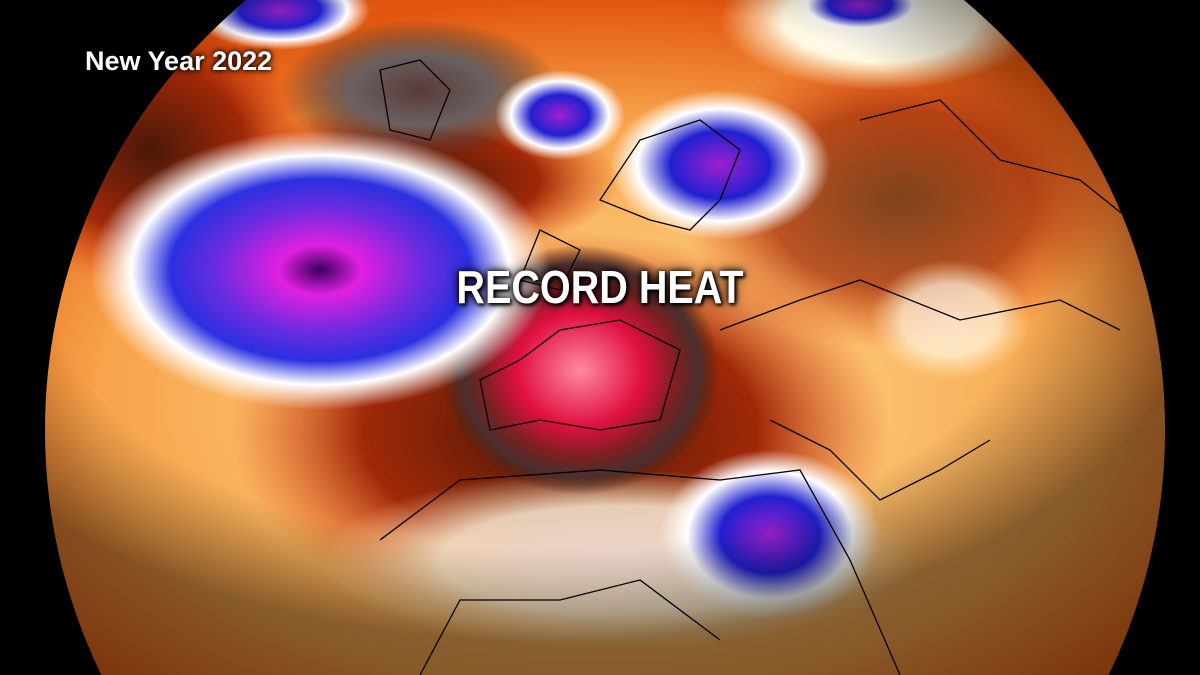  Describe the element at coordinates (600, 287) in the screenshot. I see `map-annotation: RECORD HEAT` at that location.